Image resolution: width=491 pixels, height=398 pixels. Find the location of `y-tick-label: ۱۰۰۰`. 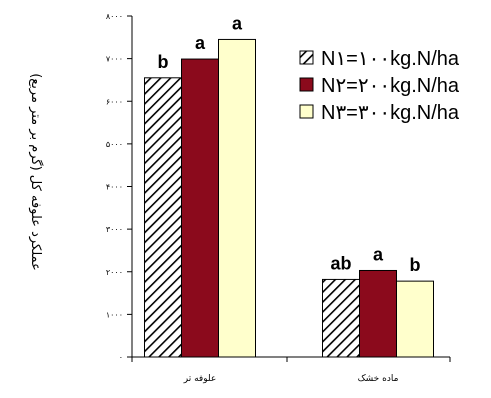

y-tick-label: ۱۰۰۰ is located at coordinates (114, 314).